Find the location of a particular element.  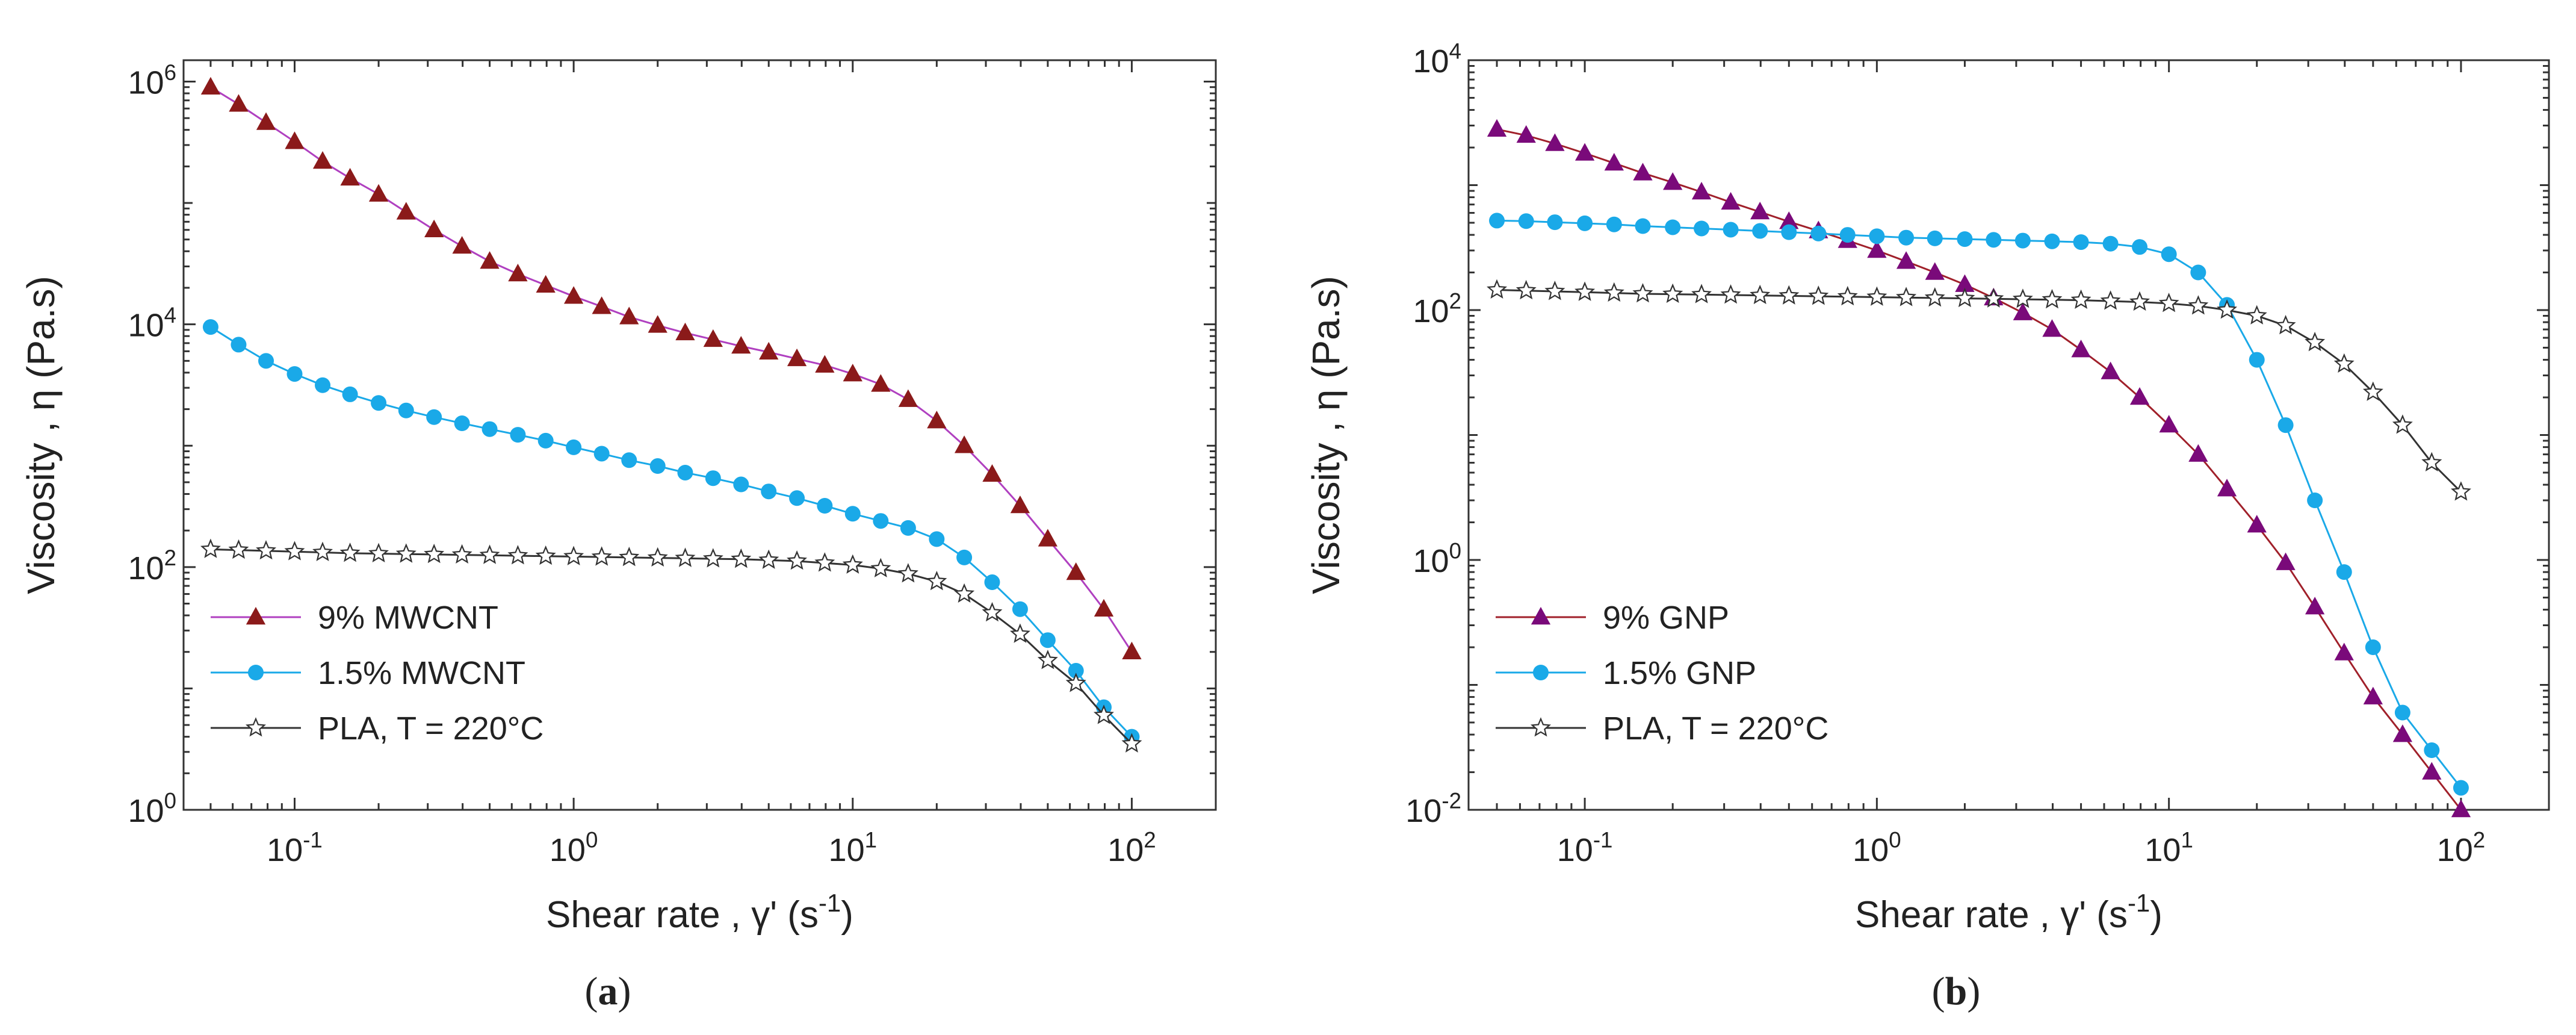

legend: 9% MWCNT 1.5% MWCNT PLA, T = 220°C is located at coordinates (377, 674).